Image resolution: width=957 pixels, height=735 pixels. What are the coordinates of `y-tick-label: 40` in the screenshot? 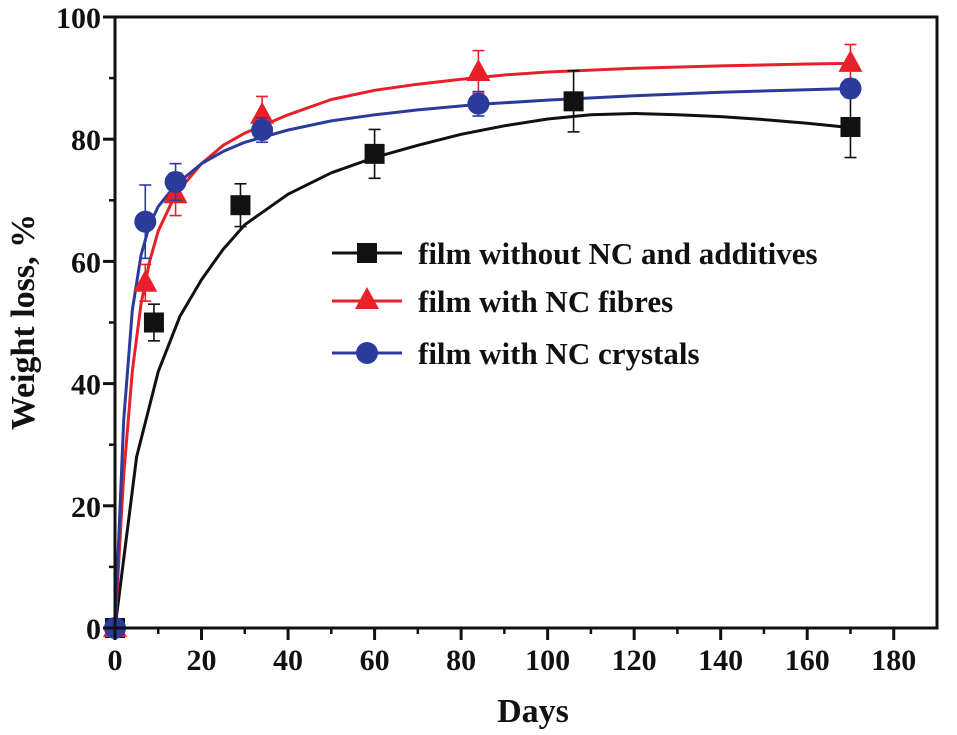 It's located at (86, 385).